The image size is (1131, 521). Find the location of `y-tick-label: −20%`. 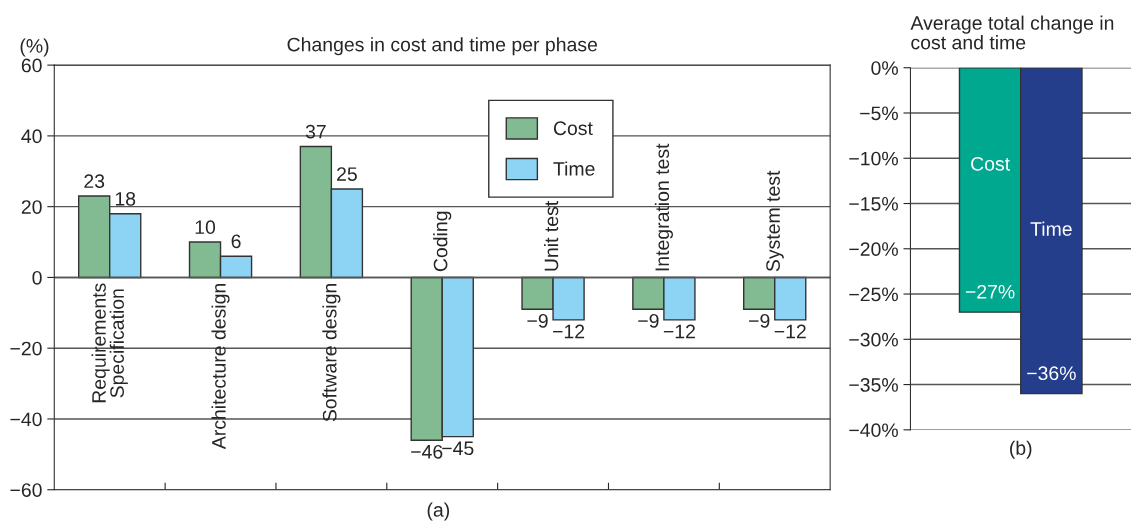

y-tick-label: −20% is located at coordinates (873, 249).